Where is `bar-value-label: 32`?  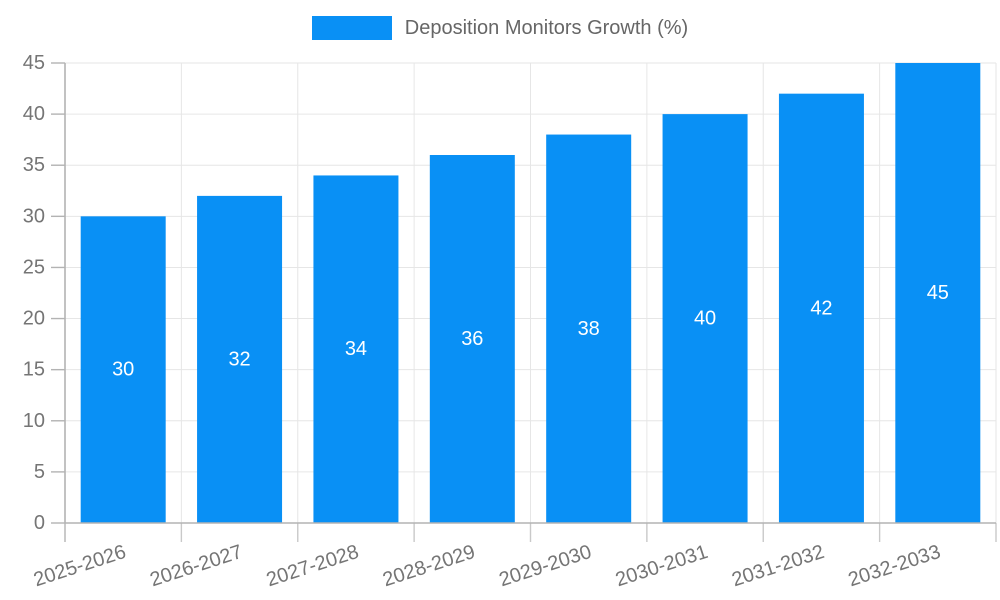
bar-value-label: 32 is located at coordinates (239, 359).